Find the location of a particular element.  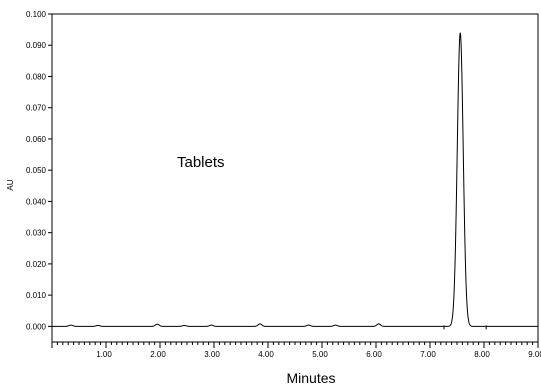

x-tick-label: 3.00 is located at coordinates (212, 354).